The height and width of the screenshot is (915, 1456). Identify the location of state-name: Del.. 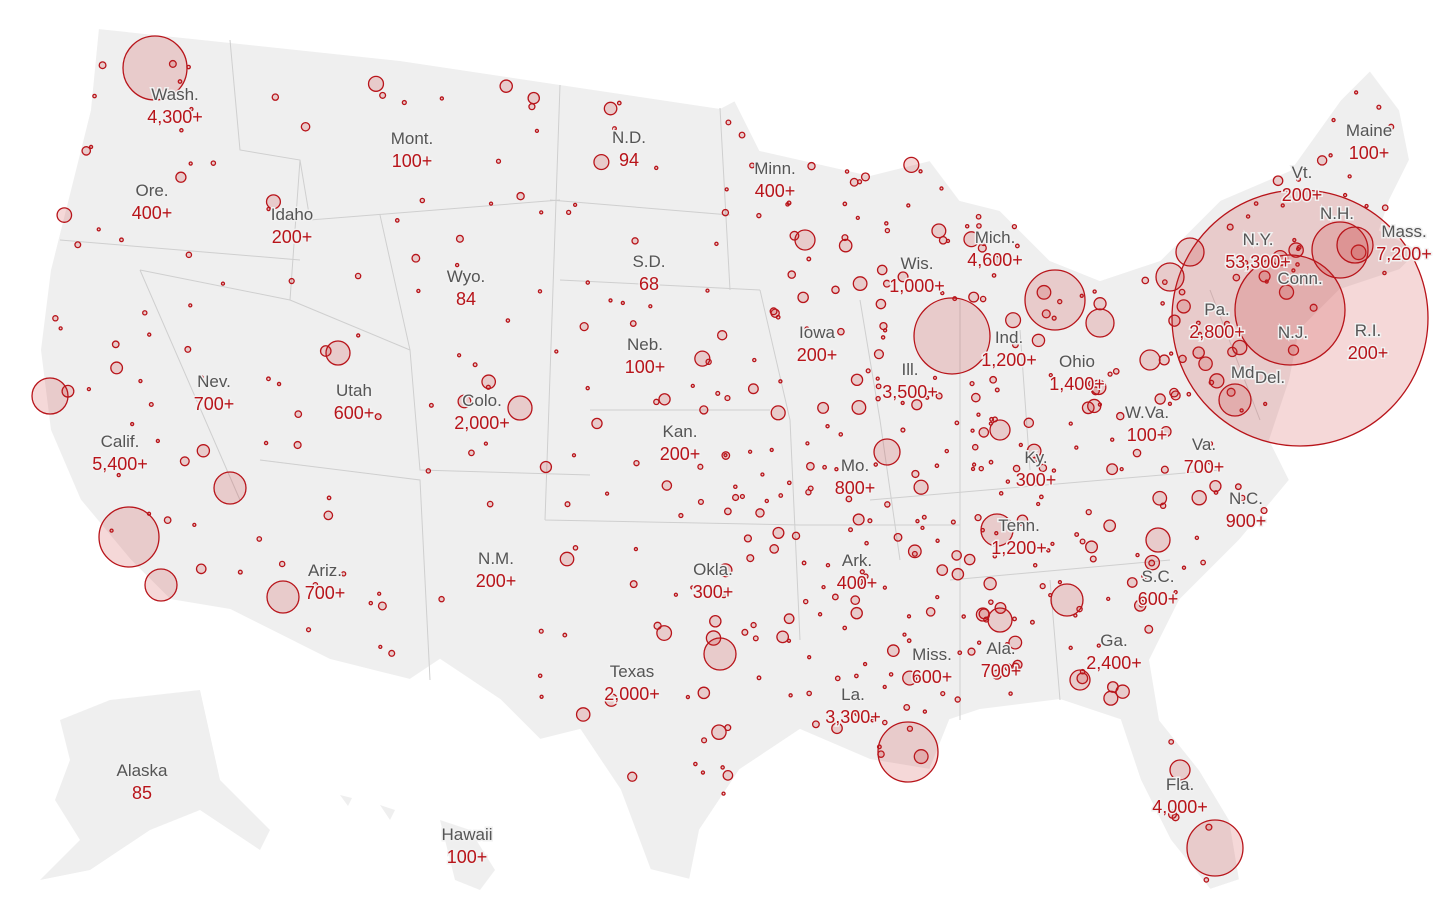
(1270, 377).